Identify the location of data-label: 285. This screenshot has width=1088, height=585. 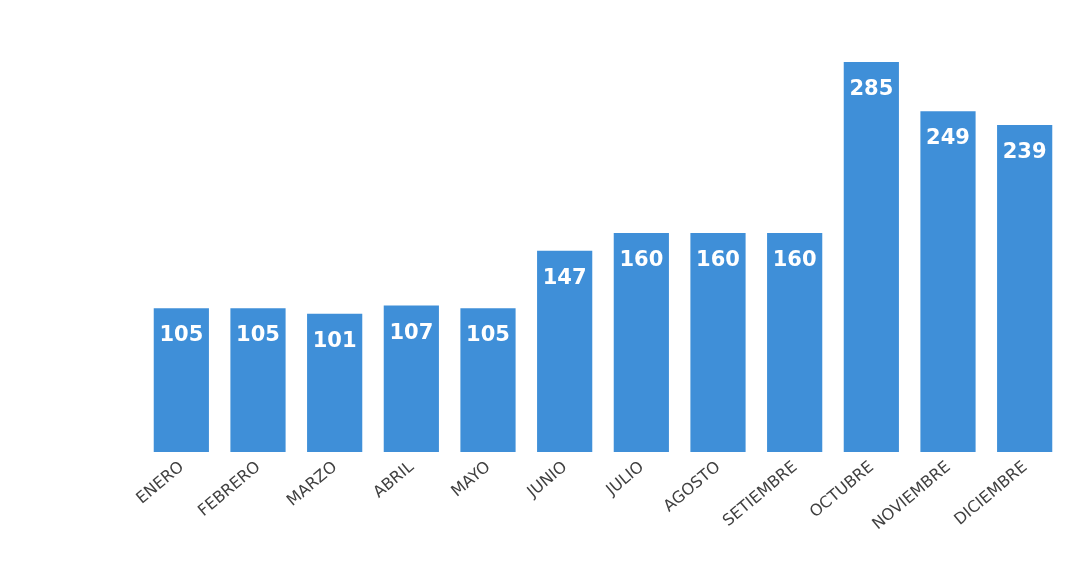
(871, 88).